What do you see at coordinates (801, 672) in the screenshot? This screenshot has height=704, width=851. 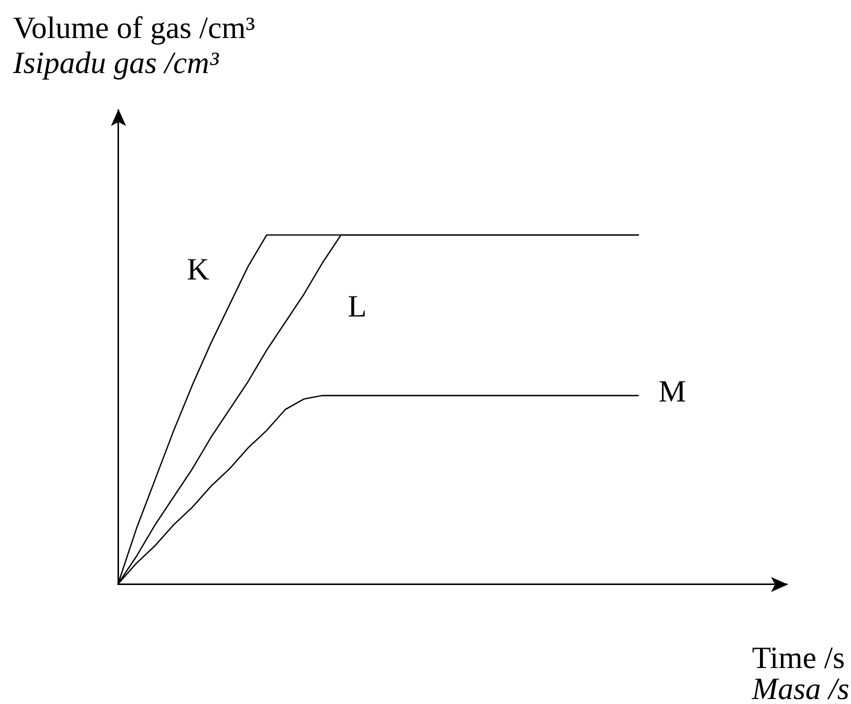 I see `x-axis-title: Time /s Masa /s` at bounding box center [801, 672].